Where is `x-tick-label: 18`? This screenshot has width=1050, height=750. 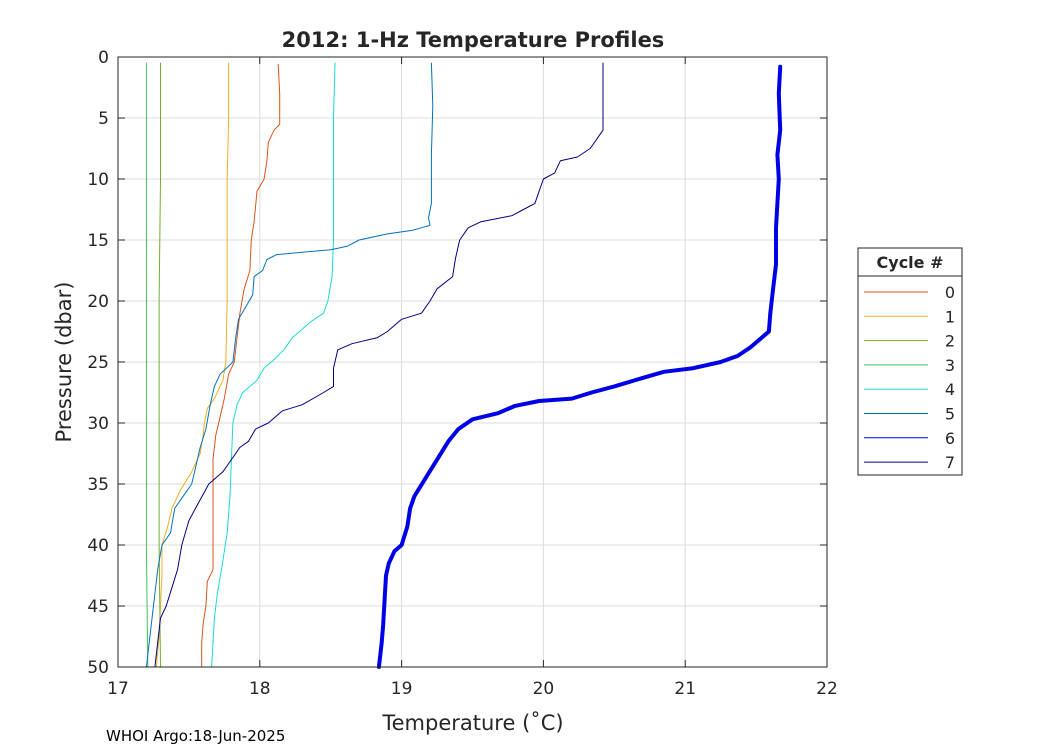 x-tick-label: 18 is located at coordinates (260, 689).